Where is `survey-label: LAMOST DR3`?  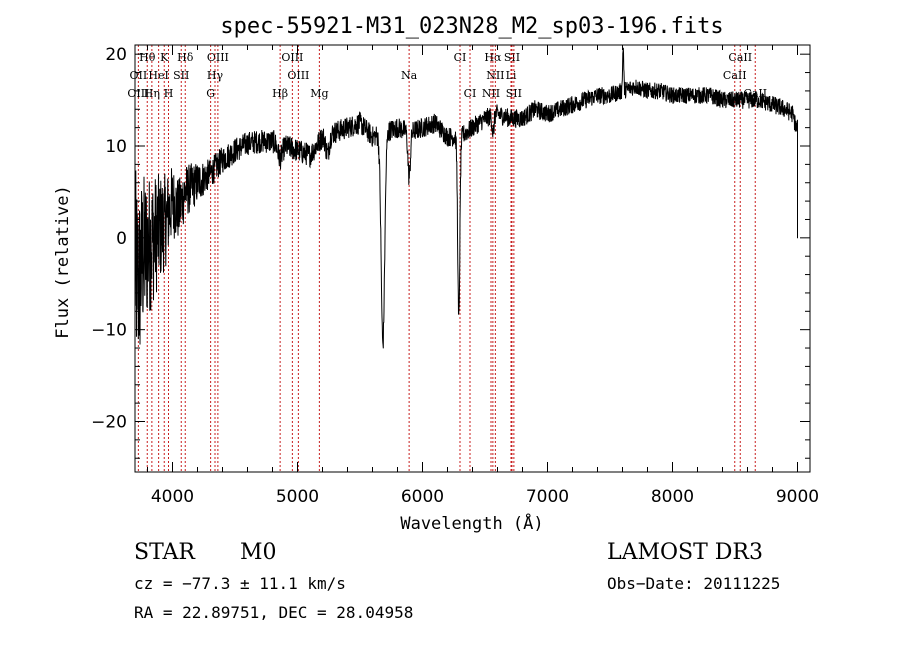
survey-label: LAMOST DR3 is located at coordinates (685, 552).